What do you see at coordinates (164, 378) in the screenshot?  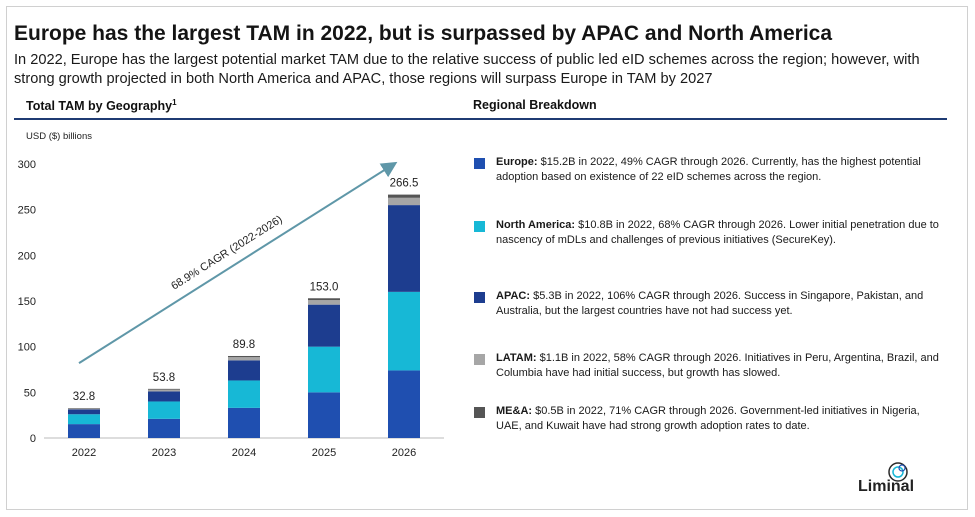 I see `bar-total-label: 53.8` at bounding box center [164, 378].